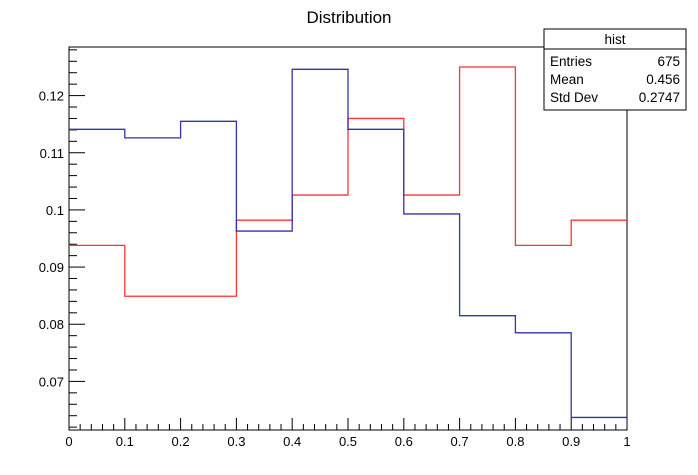 The width and height of the screenshot is (698, 475). What do you see at coordinates (567, 79) in the screenshot?
I see `stat-mean-label: Mean` at bounding box center [567, 79].